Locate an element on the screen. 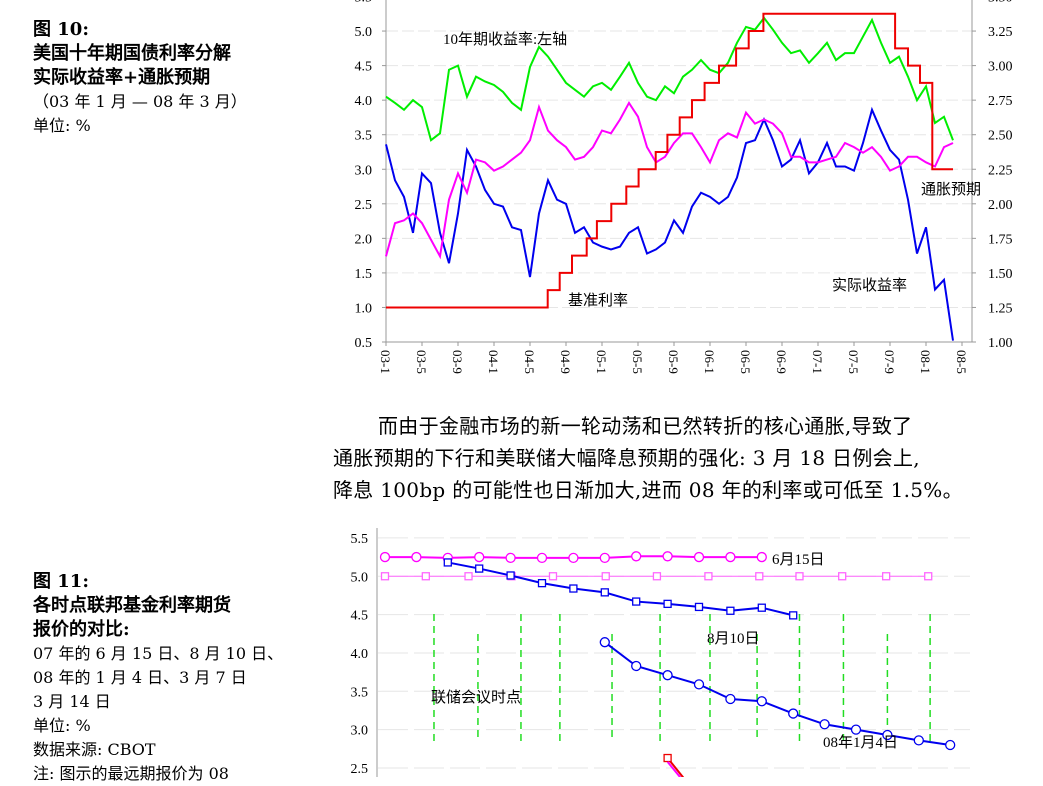  body-line-3: 降息 100bp 的可能性也日渐加大,进而 08 年的利率或可低至 1.5%。 is located at coordinates (648, 490).